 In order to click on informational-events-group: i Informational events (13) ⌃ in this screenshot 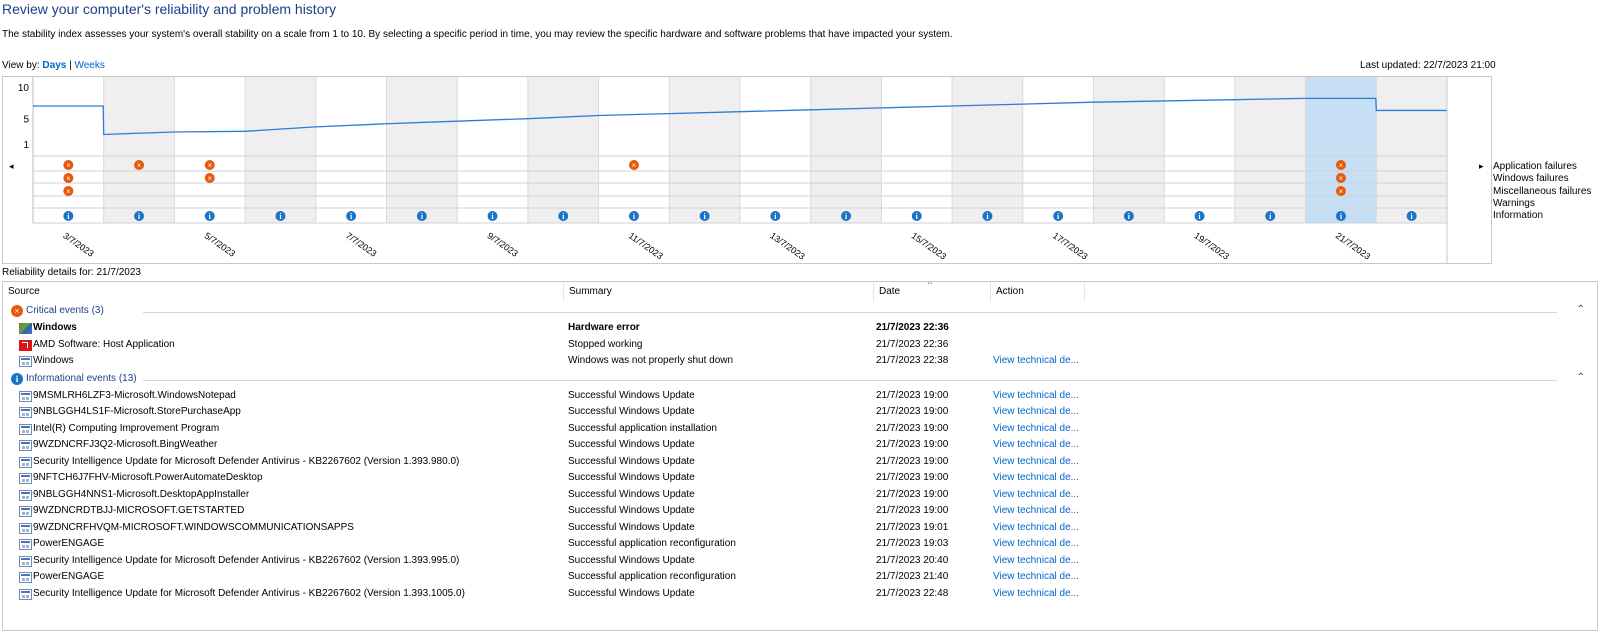, I will do `click(800, 380)`.